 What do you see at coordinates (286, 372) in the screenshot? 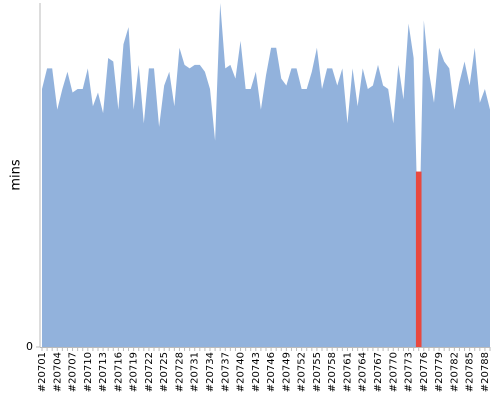
I see `x-tick-label: #20749` at bounding box center [286, 372].